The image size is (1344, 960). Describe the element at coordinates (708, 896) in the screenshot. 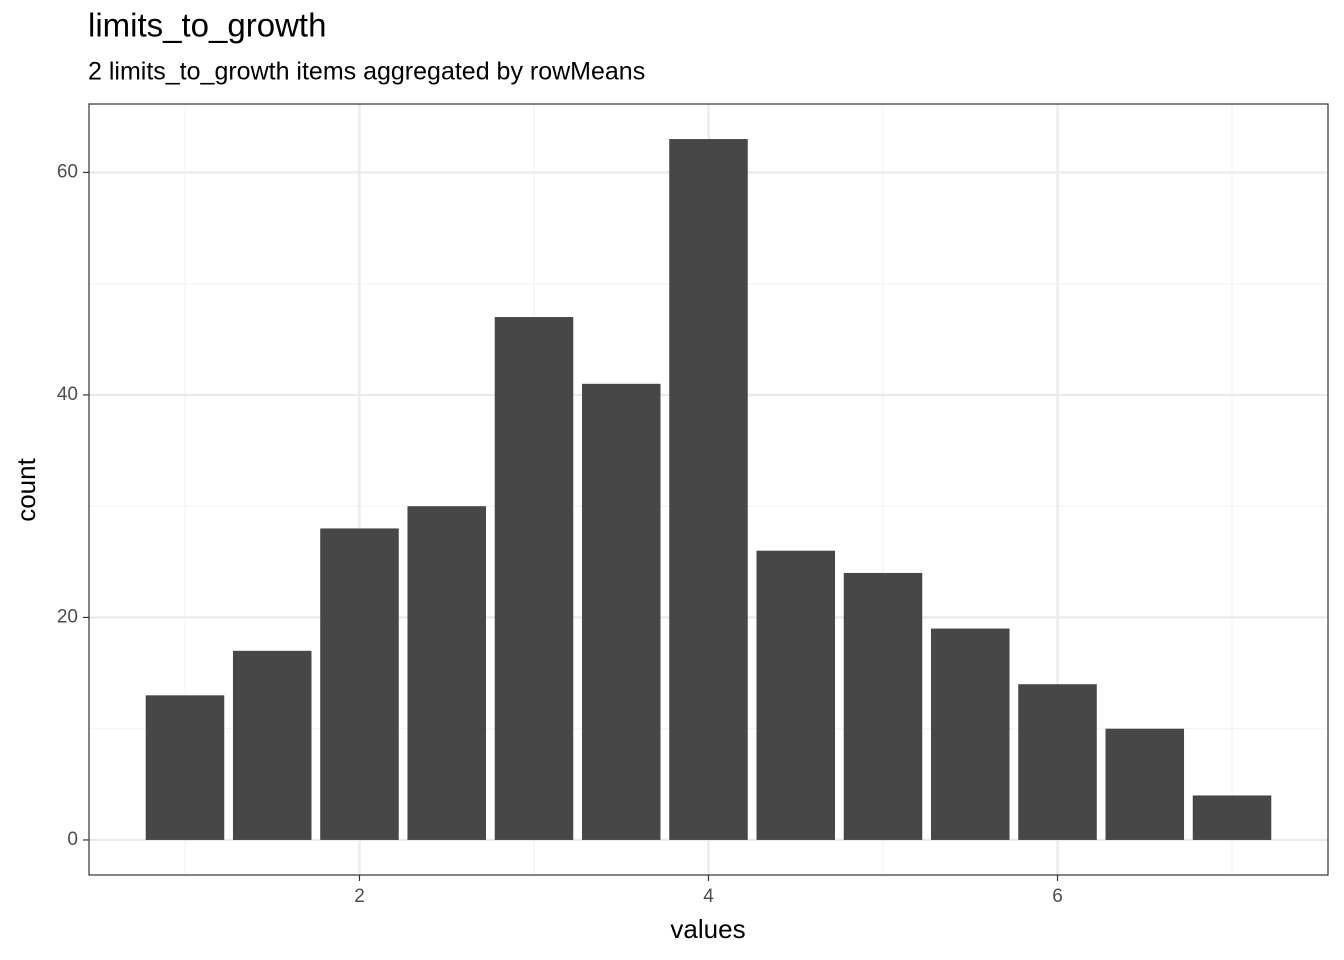

I see `x-tick-label: 4` at that location.